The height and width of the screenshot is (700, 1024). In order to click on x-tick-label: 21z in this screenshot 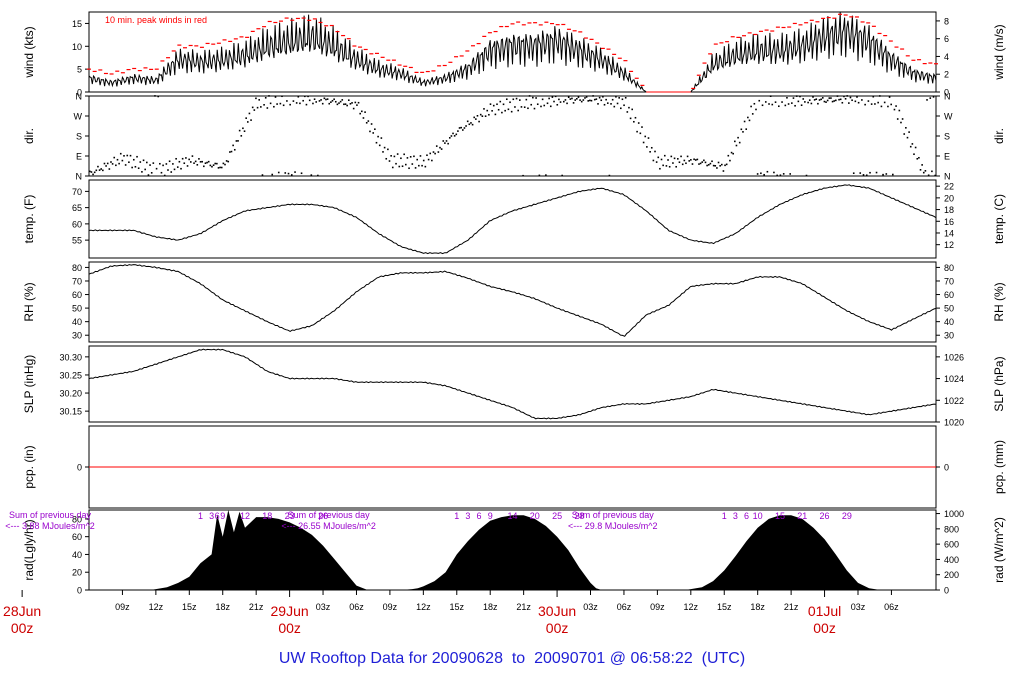, I will do `click(256, 607)`.